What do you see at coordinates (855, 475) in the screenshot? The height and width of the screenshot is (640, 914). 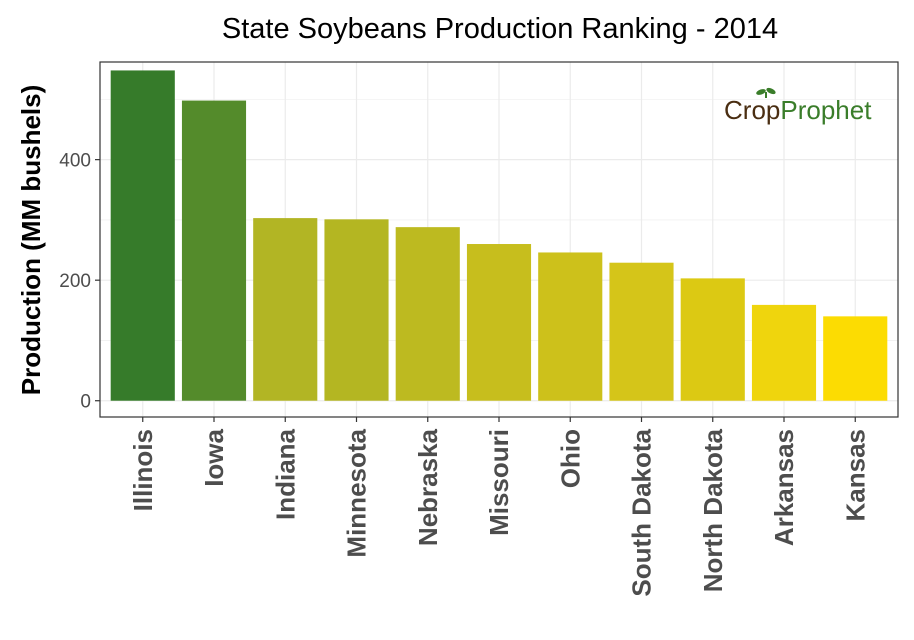 I see `x-tick-label: Kansas` at bounding box center [855, 475].